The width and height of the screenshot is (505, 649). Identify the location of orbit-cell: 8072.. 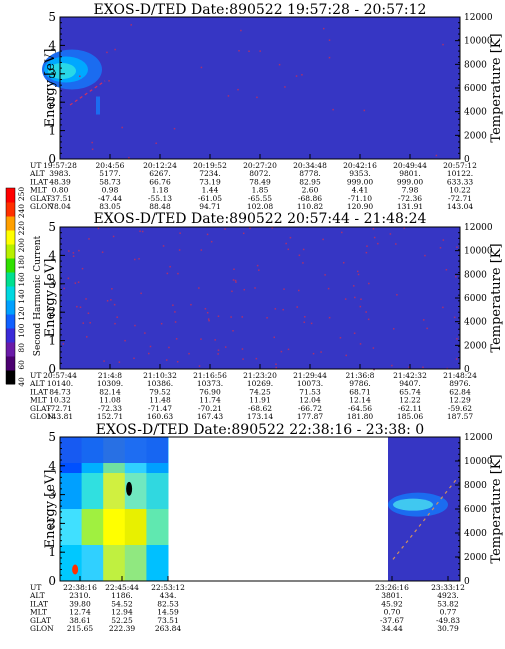
(259, 173).